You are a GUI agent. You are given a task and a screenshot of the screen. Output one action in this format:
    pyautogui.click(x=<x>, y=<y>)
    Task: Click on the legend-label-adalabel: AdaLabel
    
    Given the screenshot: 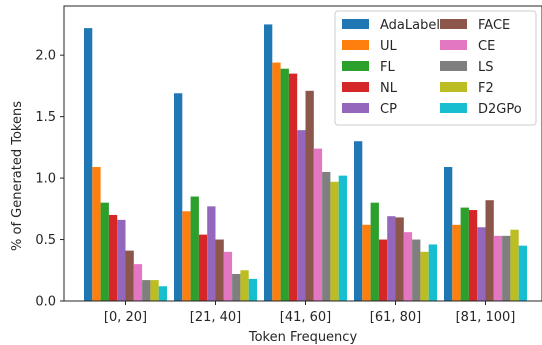 What is the action you would take?
    pyautogui.click(x=410, y=25)
    